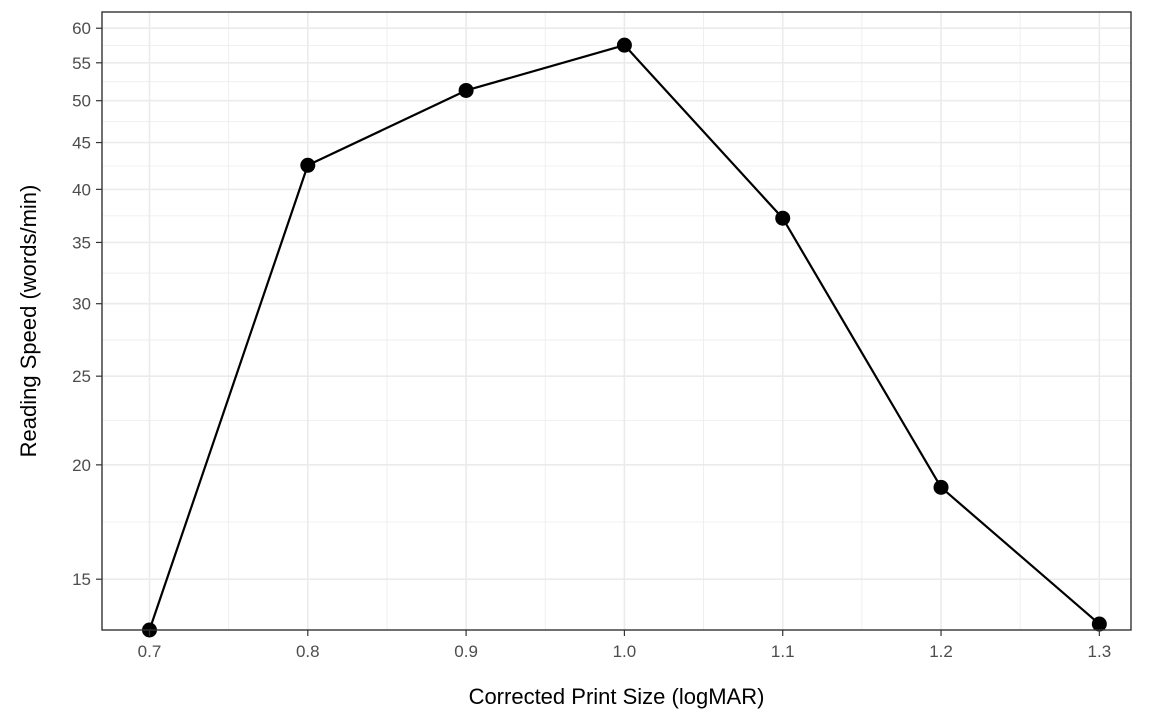  Describe the element at coordinates (1100, 651) in the screenshot. I see `x-tick-label: 1.3` at that location.